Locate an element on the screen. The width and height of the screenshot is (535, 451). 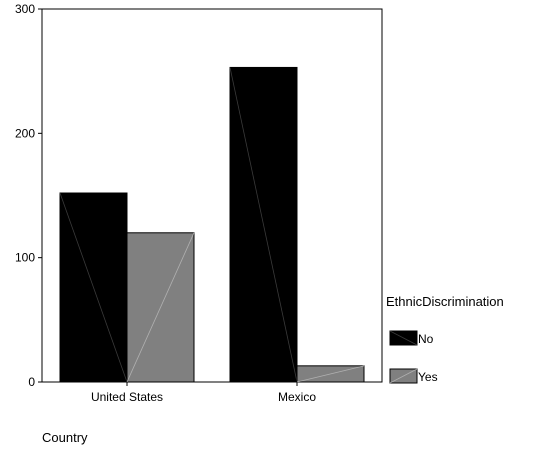
x-axis: United States Mexico is located at coordinates (203, 393).